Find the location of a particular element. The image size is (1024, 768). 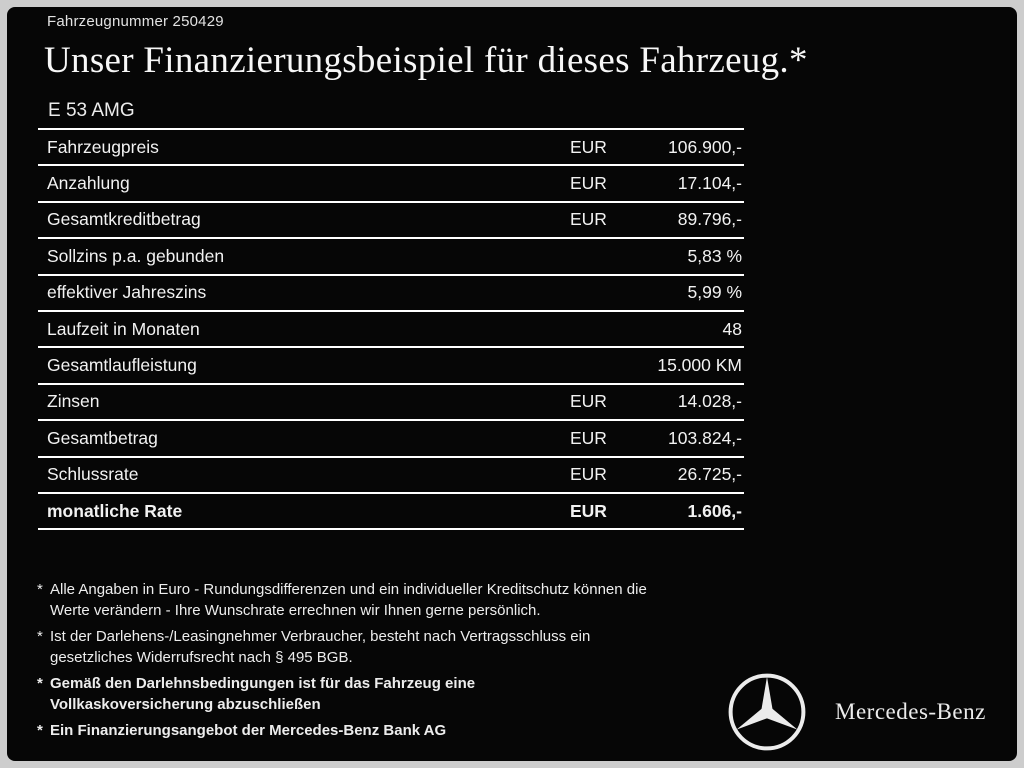

brand-logo-area: Mercedes-Benz is located at coordinates (856, 712).